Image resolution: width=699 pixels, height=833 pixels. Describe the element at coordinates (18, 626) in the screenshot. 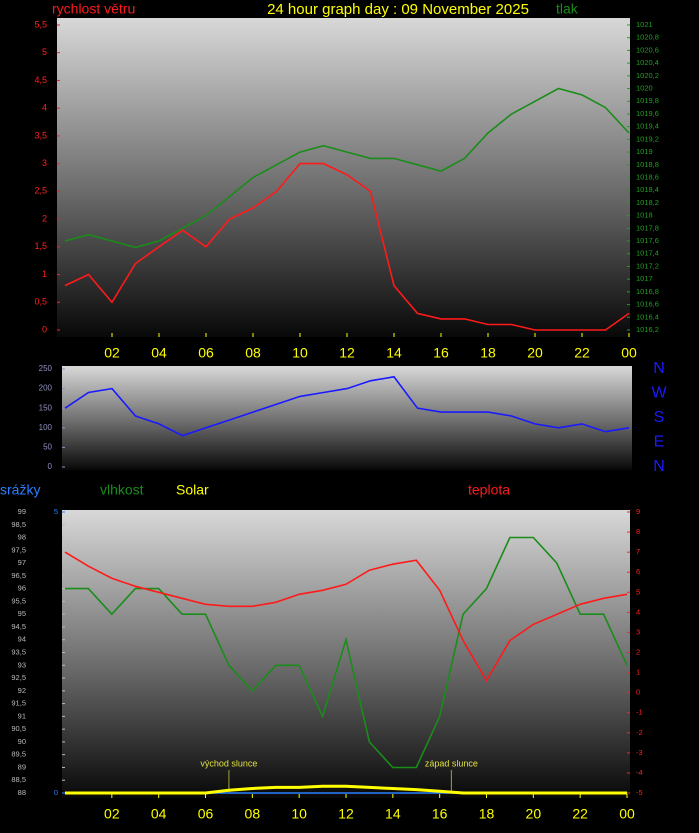

I see `y-tick-label: 94,5` at that location.